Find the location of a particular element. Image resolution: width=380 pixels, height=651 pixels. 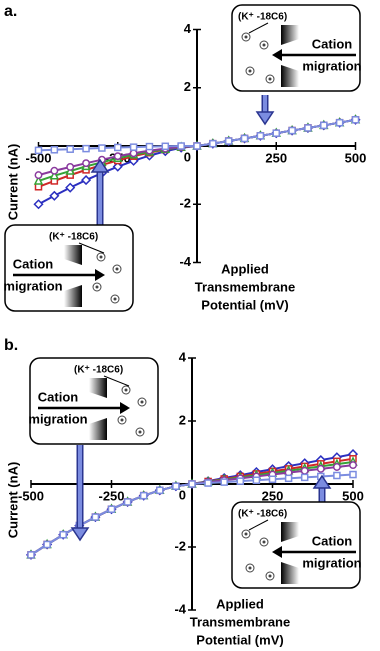

x-tick-label: 250 is located at coordinates (273, 495).